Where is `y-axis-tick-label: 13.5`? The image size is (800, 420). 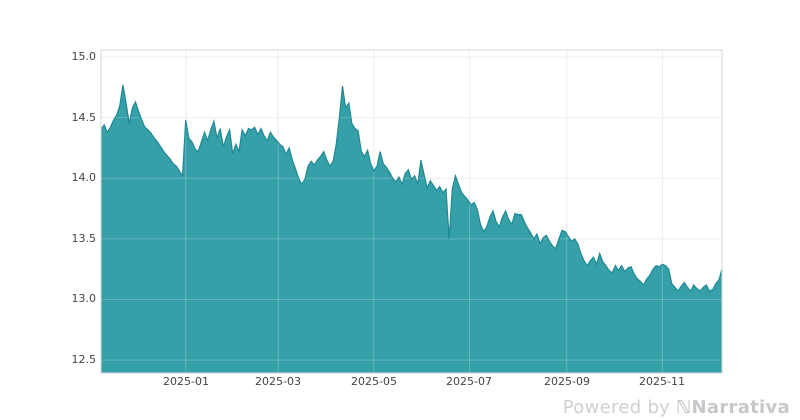 y-axis-tick-label: 13.5 is located at coordinates (84, 238).